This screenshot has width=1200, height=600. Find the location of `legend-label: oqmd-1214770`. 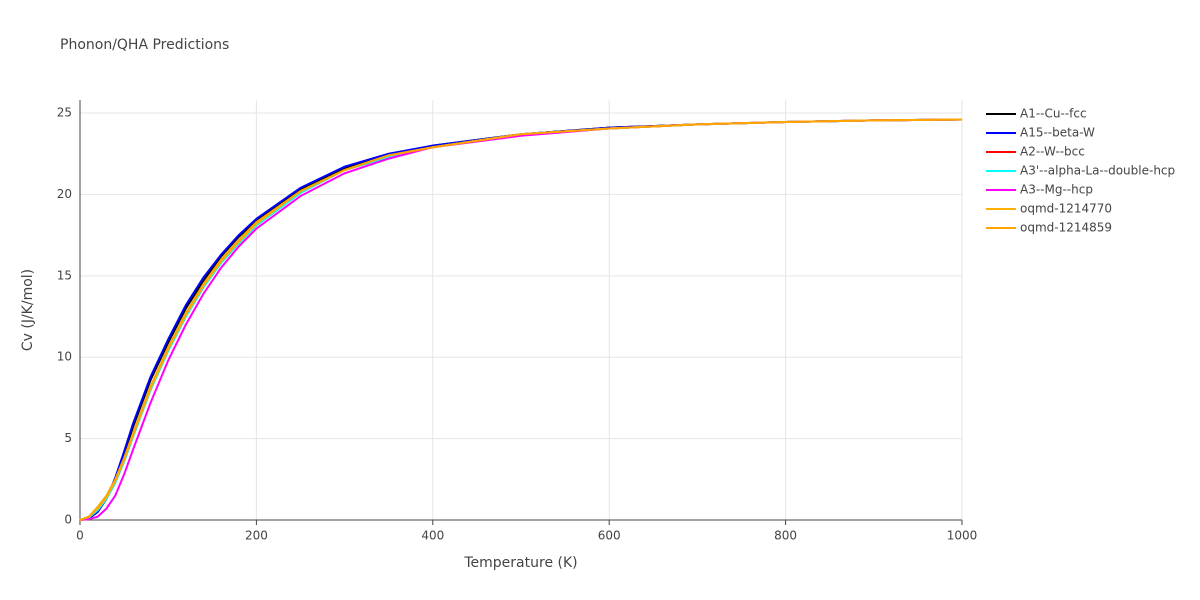

legend-label: oqmd-1214770 is located at coordinates (1066, 209).